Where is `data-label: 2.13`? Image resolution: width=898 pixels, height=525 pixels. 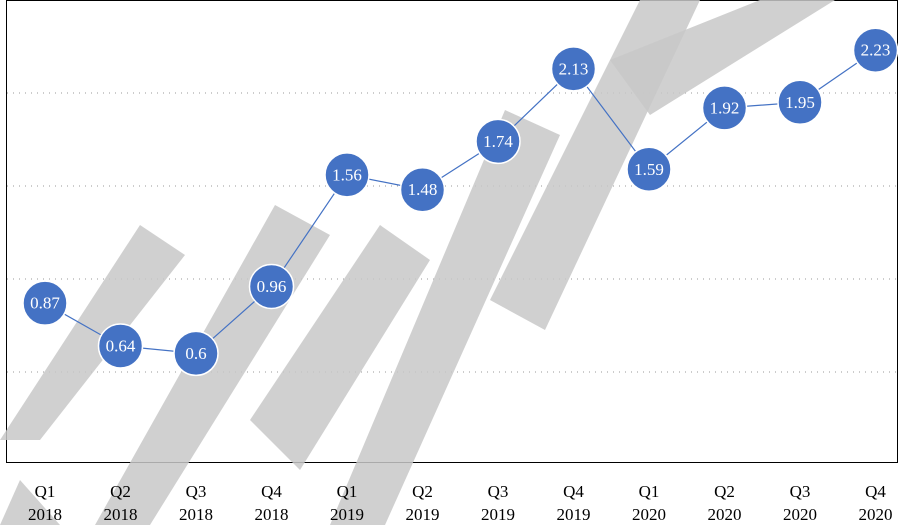
data-label: 2.13 is located at coordinates (574, 68).